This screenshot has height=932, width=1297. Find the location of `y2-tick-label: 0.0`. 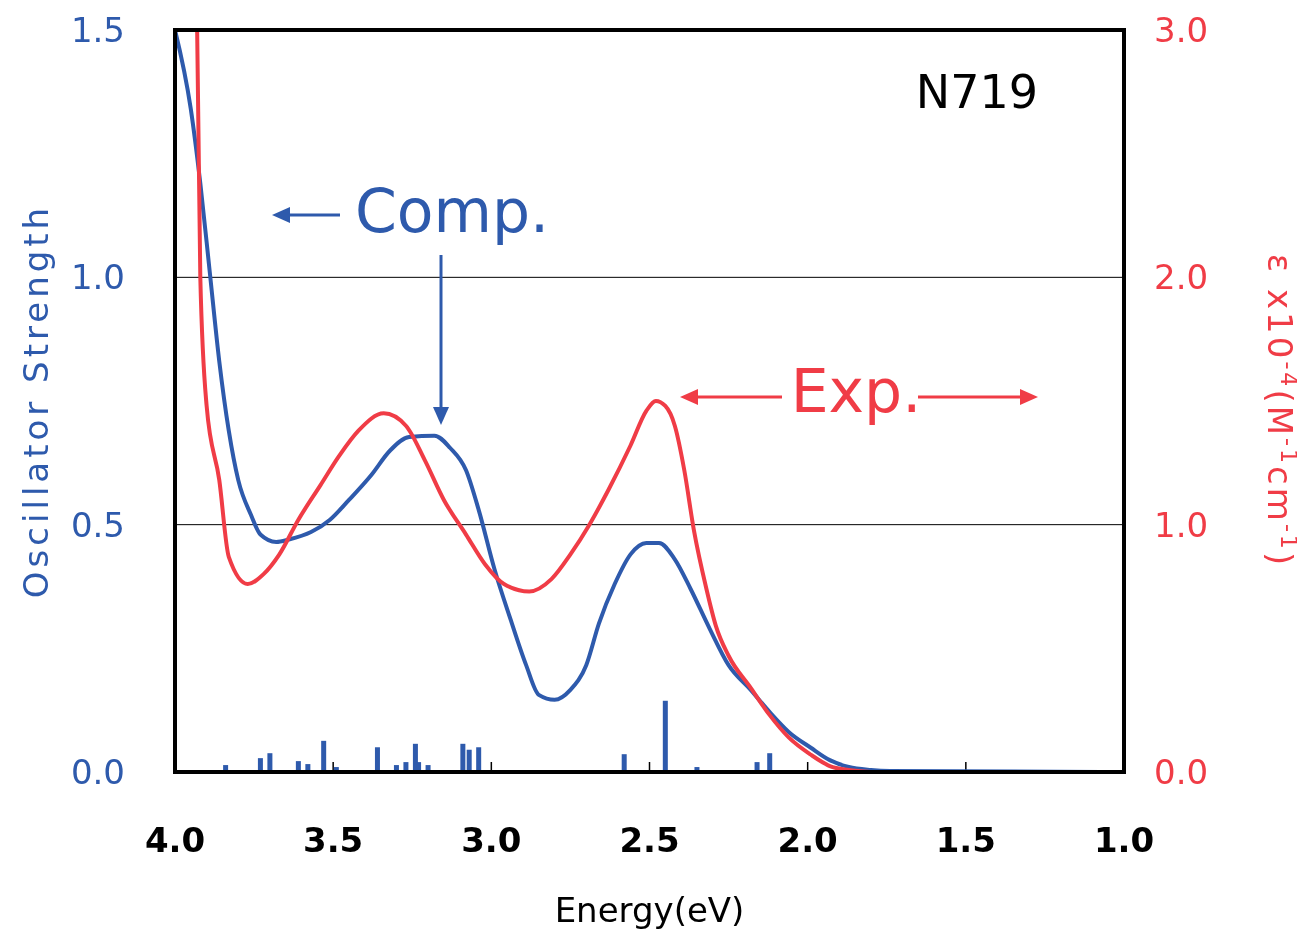

y2-tick-label: 0.0 is located at coordinates (1181, 772).